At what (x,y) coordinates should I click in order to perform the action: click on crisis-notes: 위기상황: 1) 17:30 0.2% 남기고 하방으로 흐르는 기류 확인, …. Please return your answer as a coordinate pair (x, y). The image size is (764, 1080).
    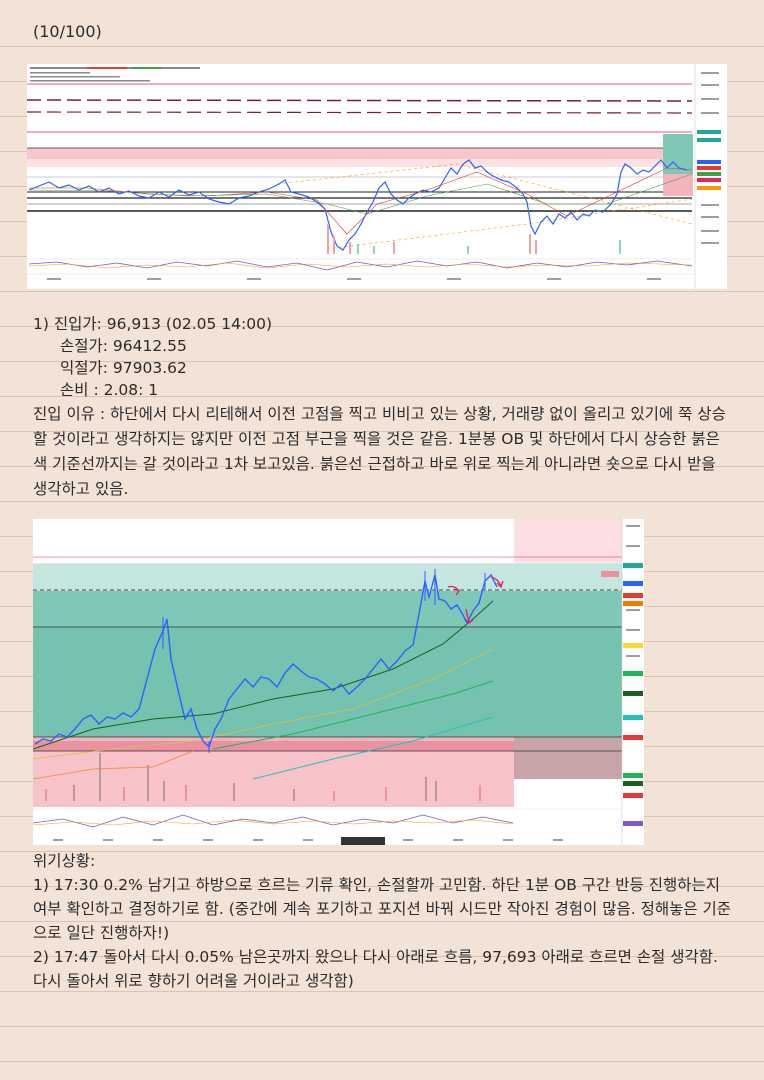
    Looking at the image, I should click on (383, 921).